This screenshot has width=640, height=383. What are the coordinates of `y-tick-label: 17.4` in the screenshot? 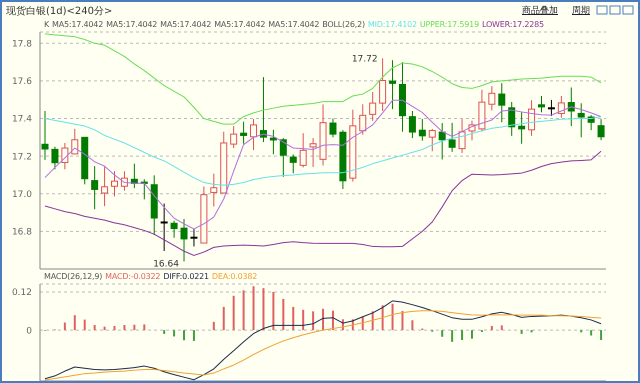 It's located at (22, 119).